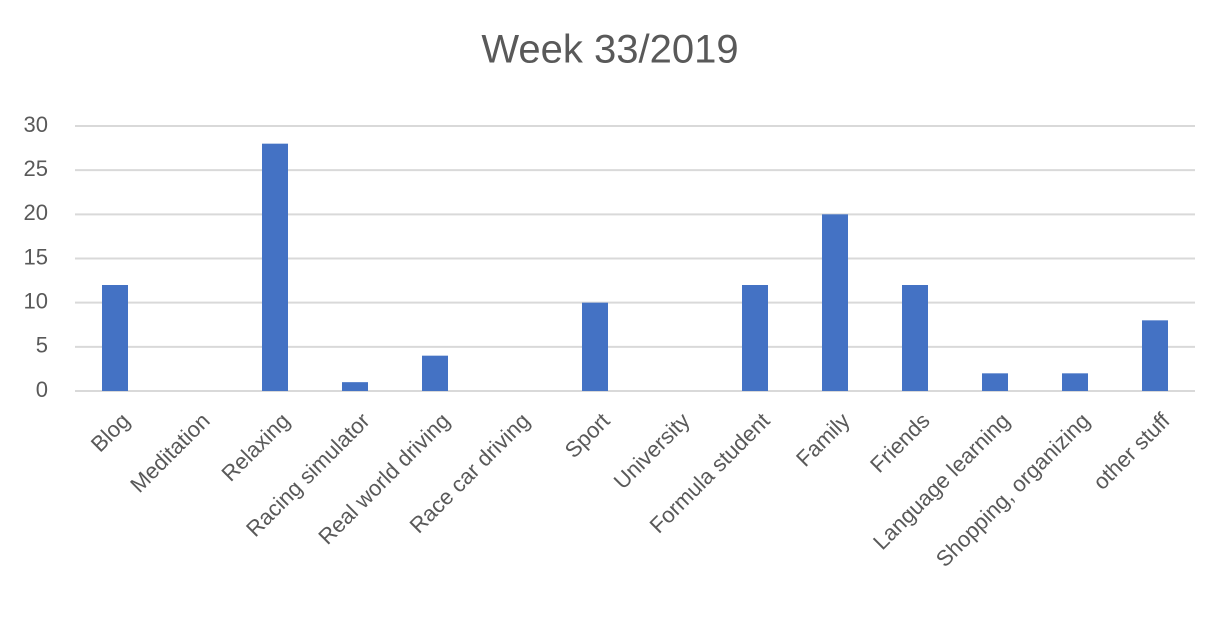  What do you see at coordinates (36, 168) in the screenshot?
I see `y-tick-label: 25` at bounding box center [36, 168].